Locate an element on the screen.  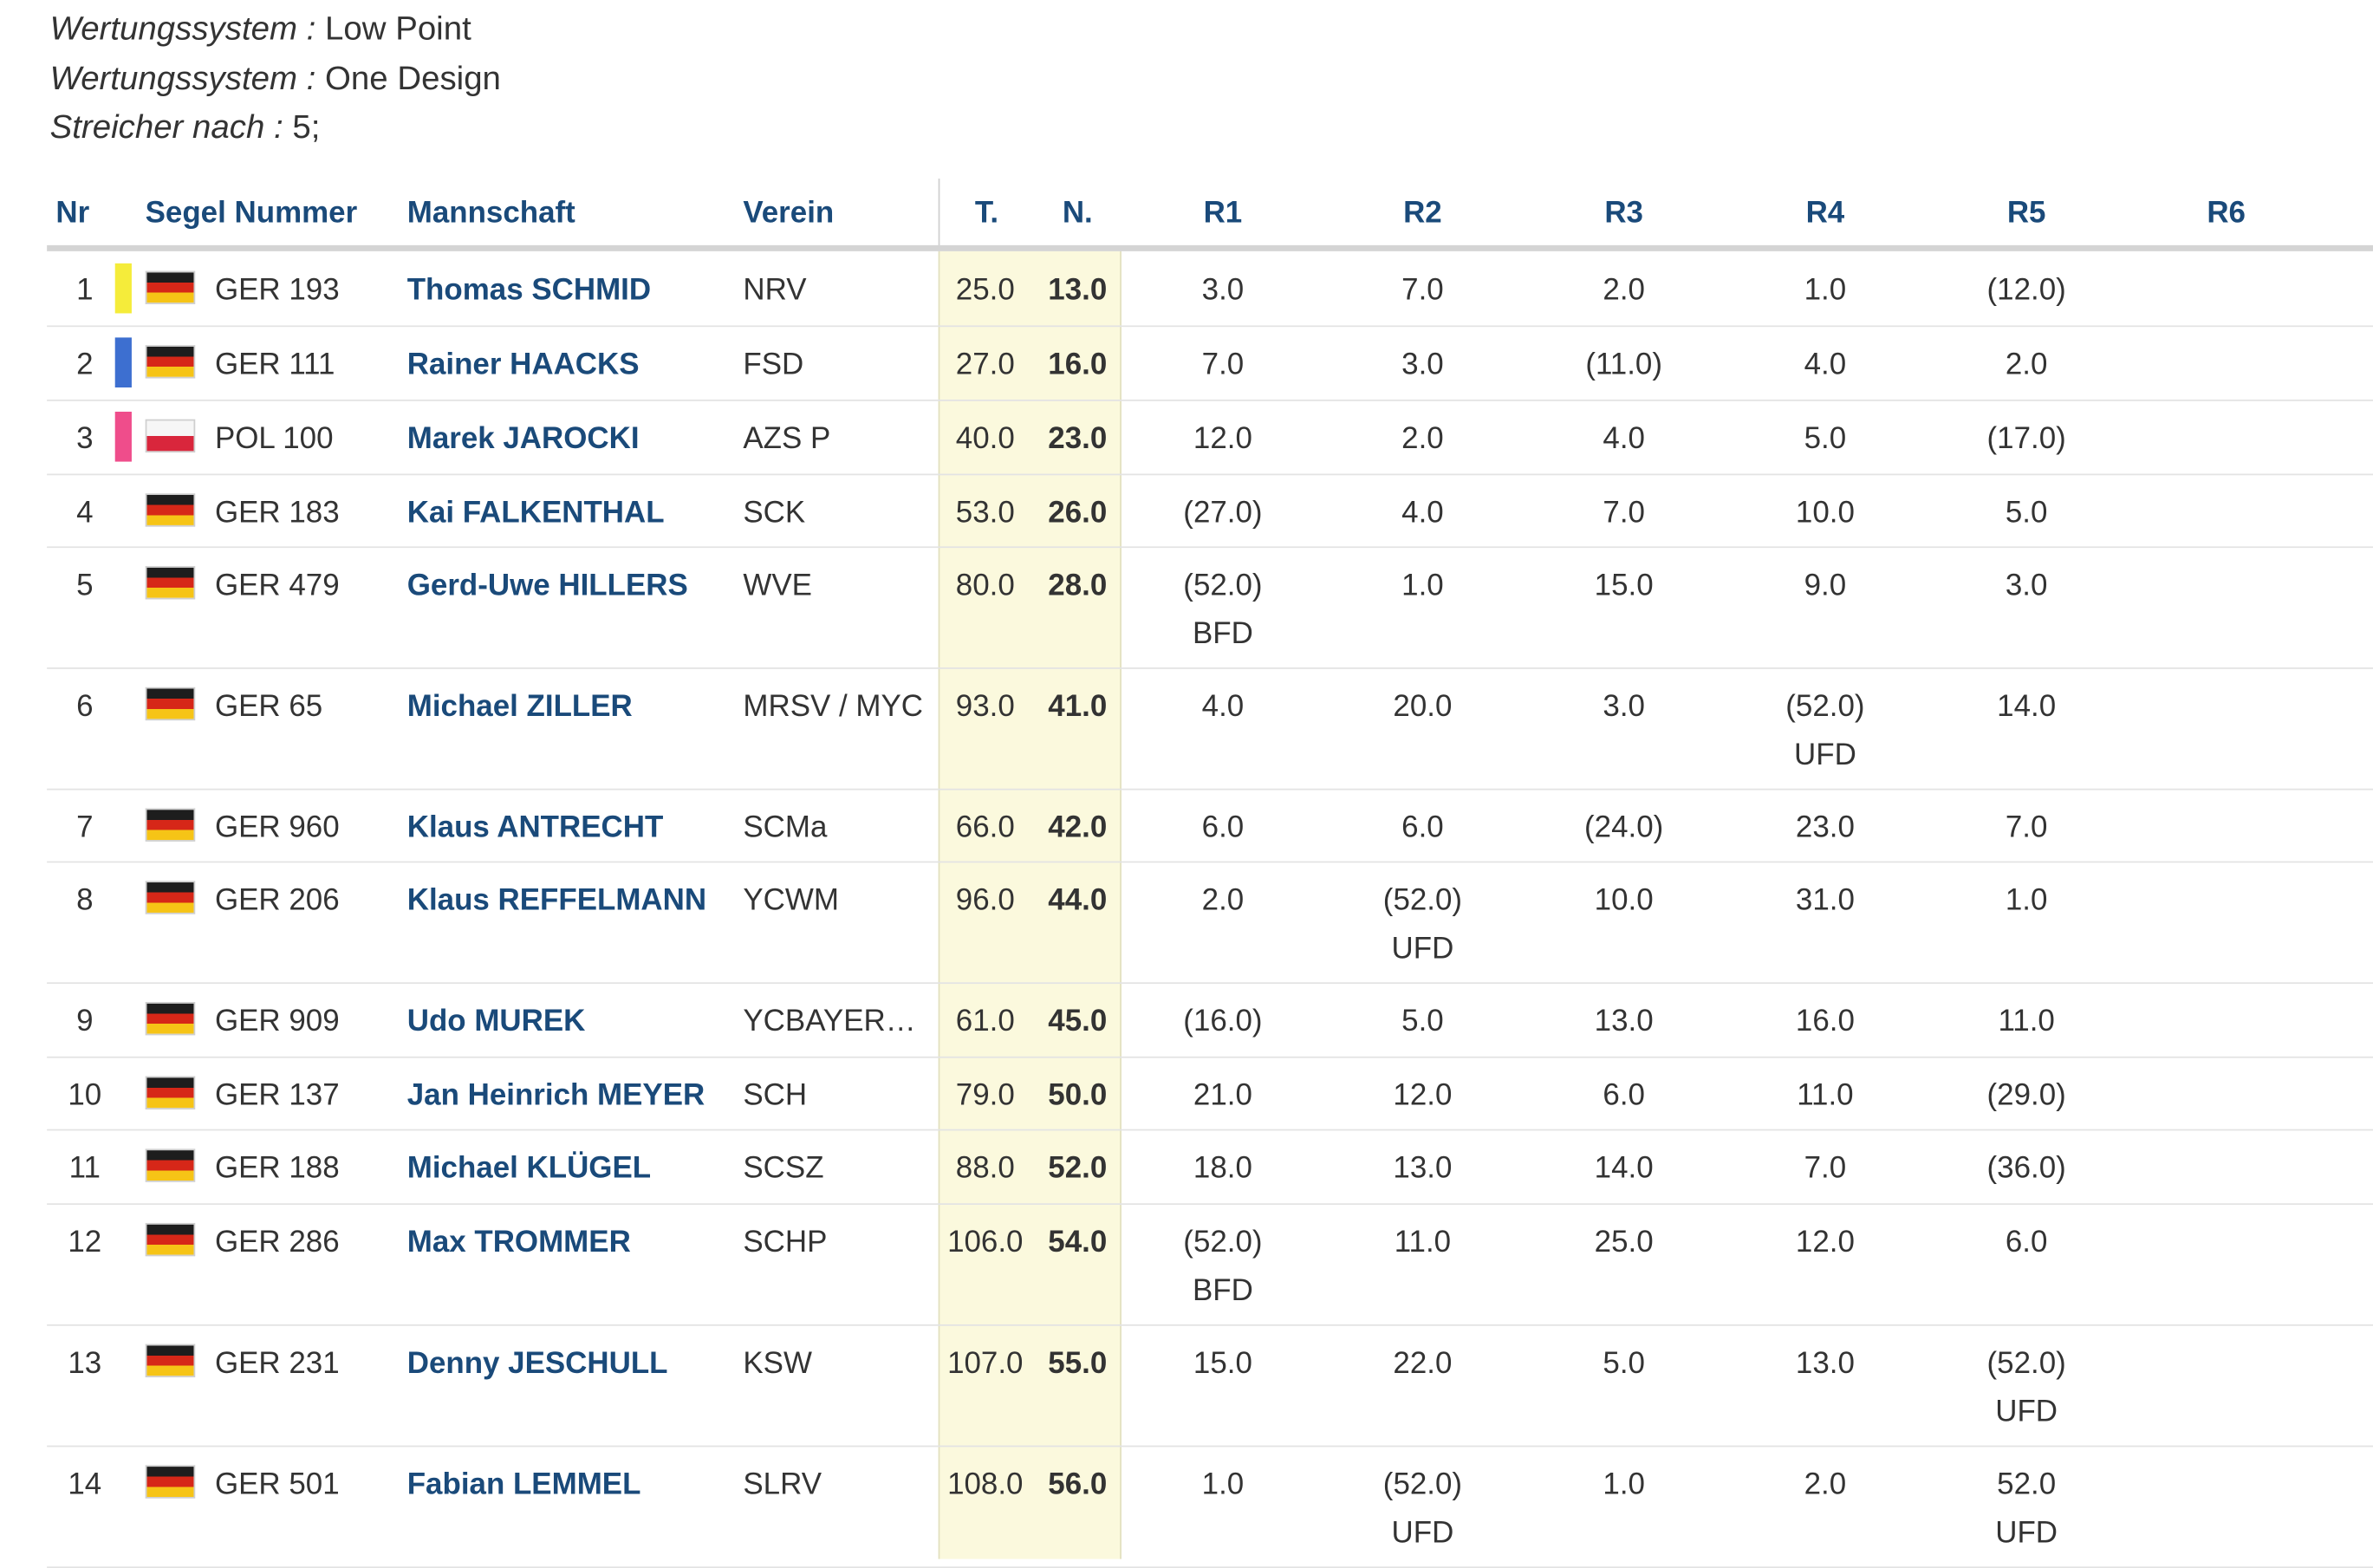
crew-name-link: Klaus ANTRECHT is located at coordinates (535, 827).